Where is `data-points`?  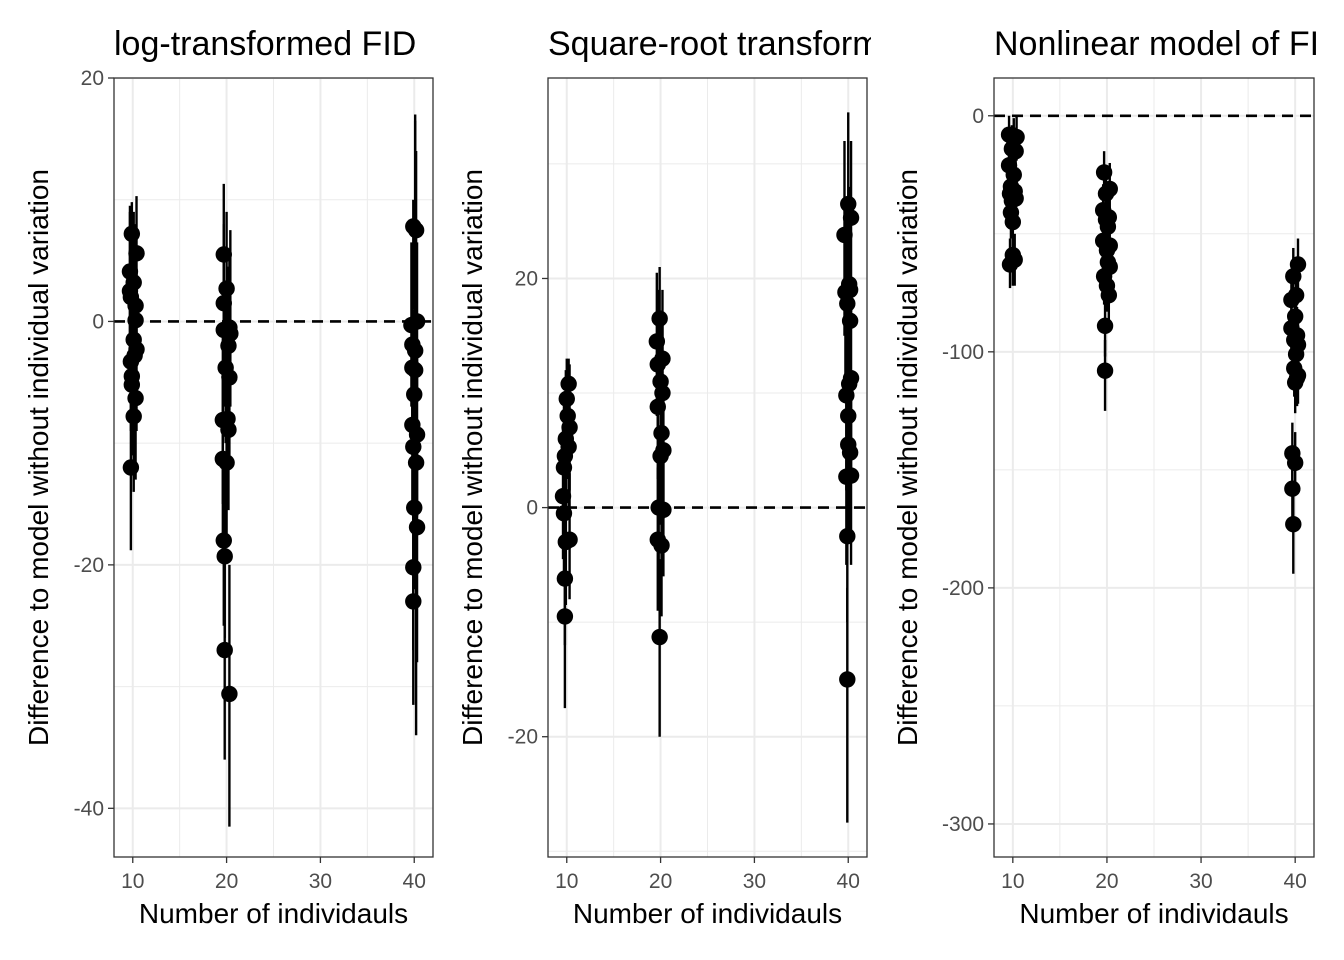 data-points is located at coordinates (1153, 344).